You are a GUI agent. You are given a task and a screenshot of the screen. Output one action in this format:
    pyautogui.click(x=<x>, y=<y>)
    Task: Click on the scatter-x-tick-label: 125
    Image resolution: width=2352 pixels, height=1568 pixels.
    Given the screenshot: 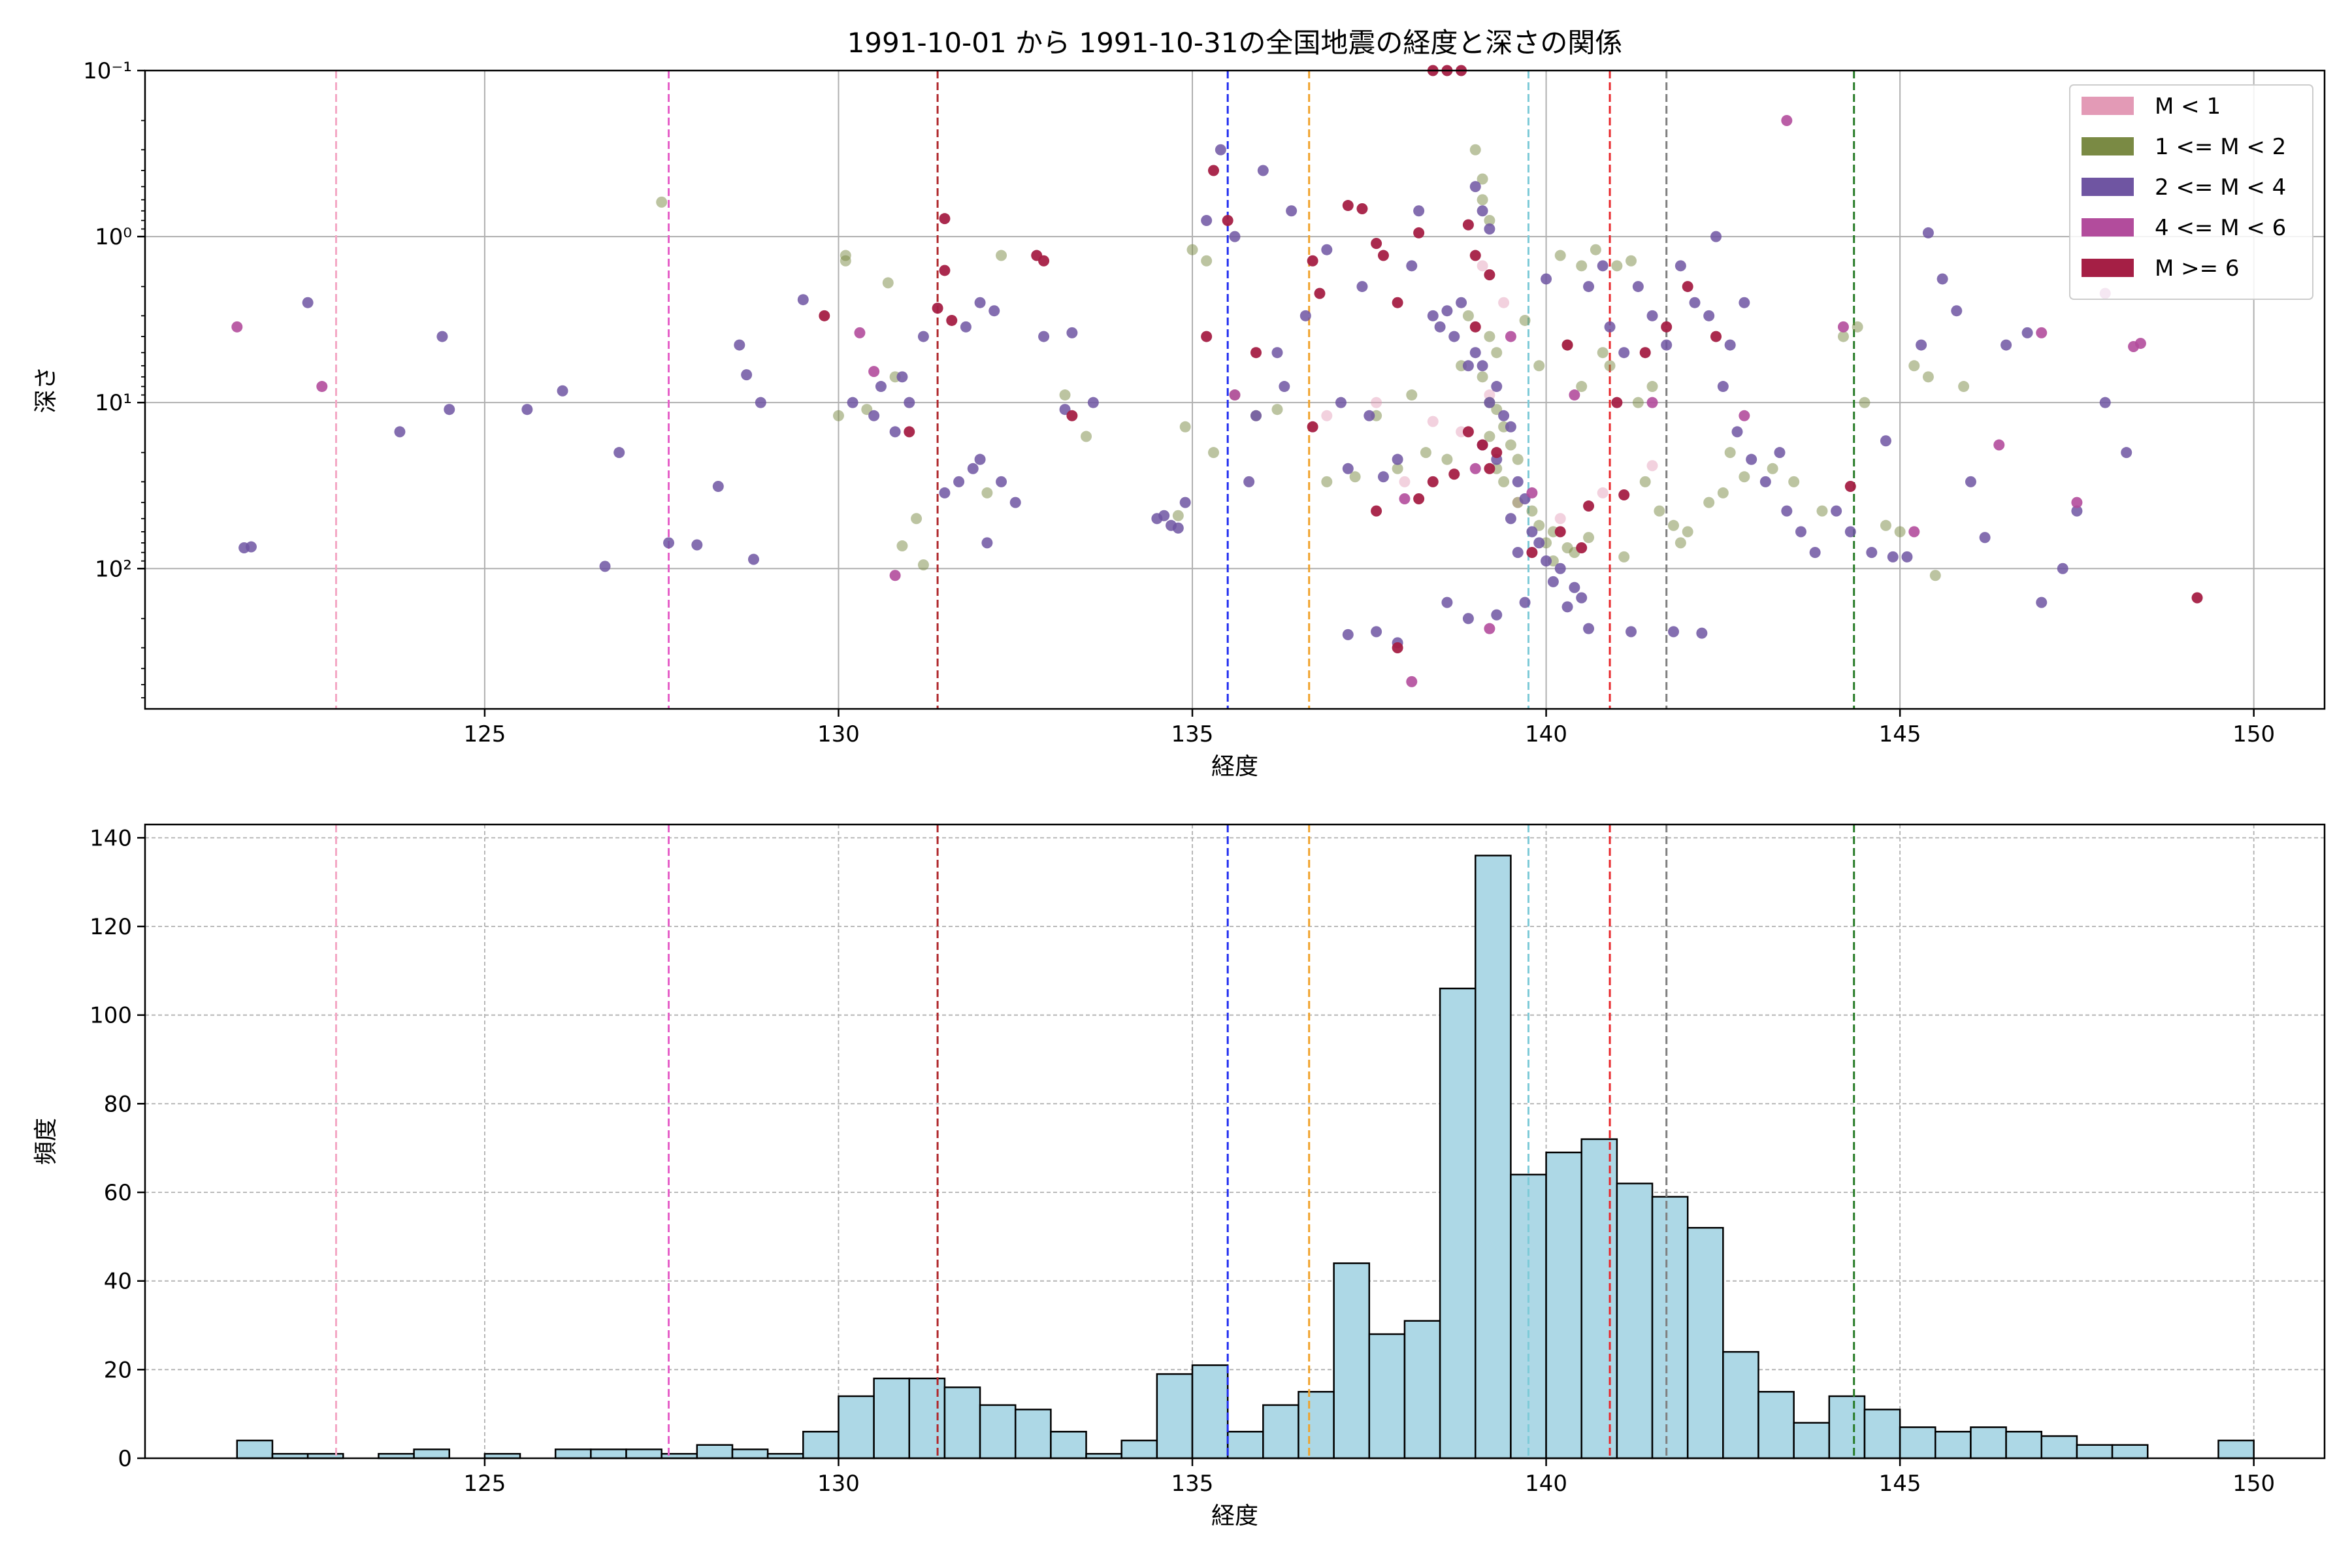 What is the action you would take?
    pyautogui.click(x=484, y=734)
    